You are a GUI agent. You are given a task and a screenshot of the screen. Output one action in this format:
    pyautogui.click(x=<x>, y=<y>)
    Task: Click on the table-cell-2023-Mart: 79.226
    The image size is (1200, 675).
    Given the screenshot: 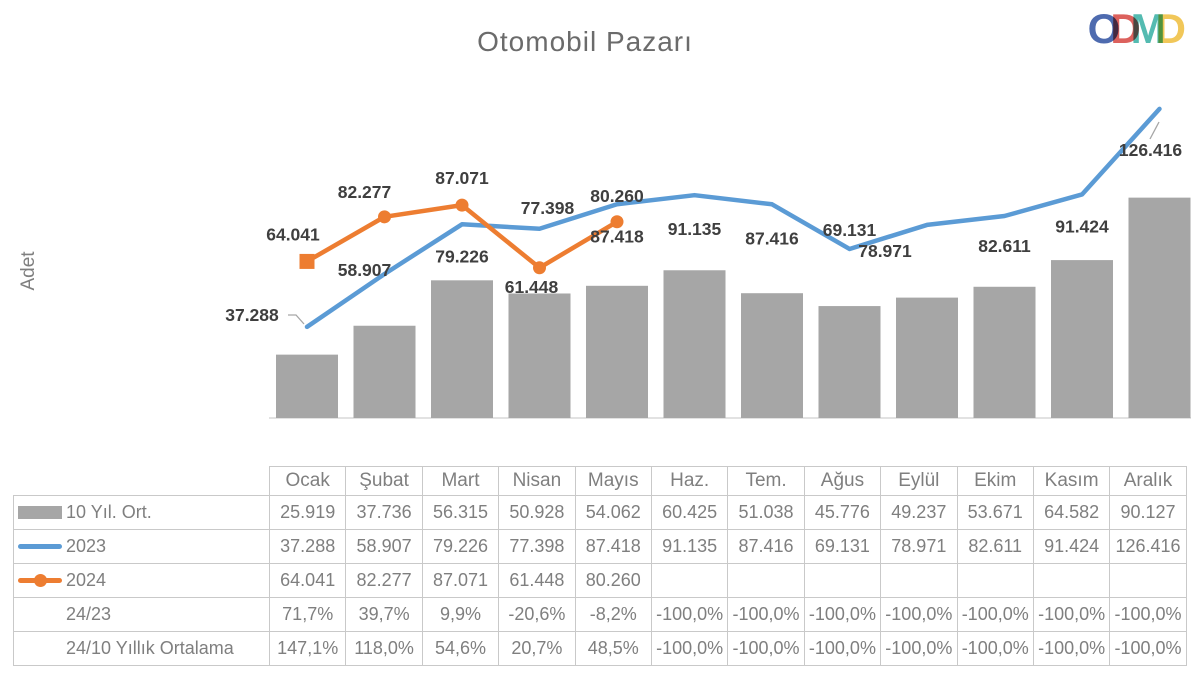 What is the action you would take?
    pyautogui.click(x=460, y=546)
    